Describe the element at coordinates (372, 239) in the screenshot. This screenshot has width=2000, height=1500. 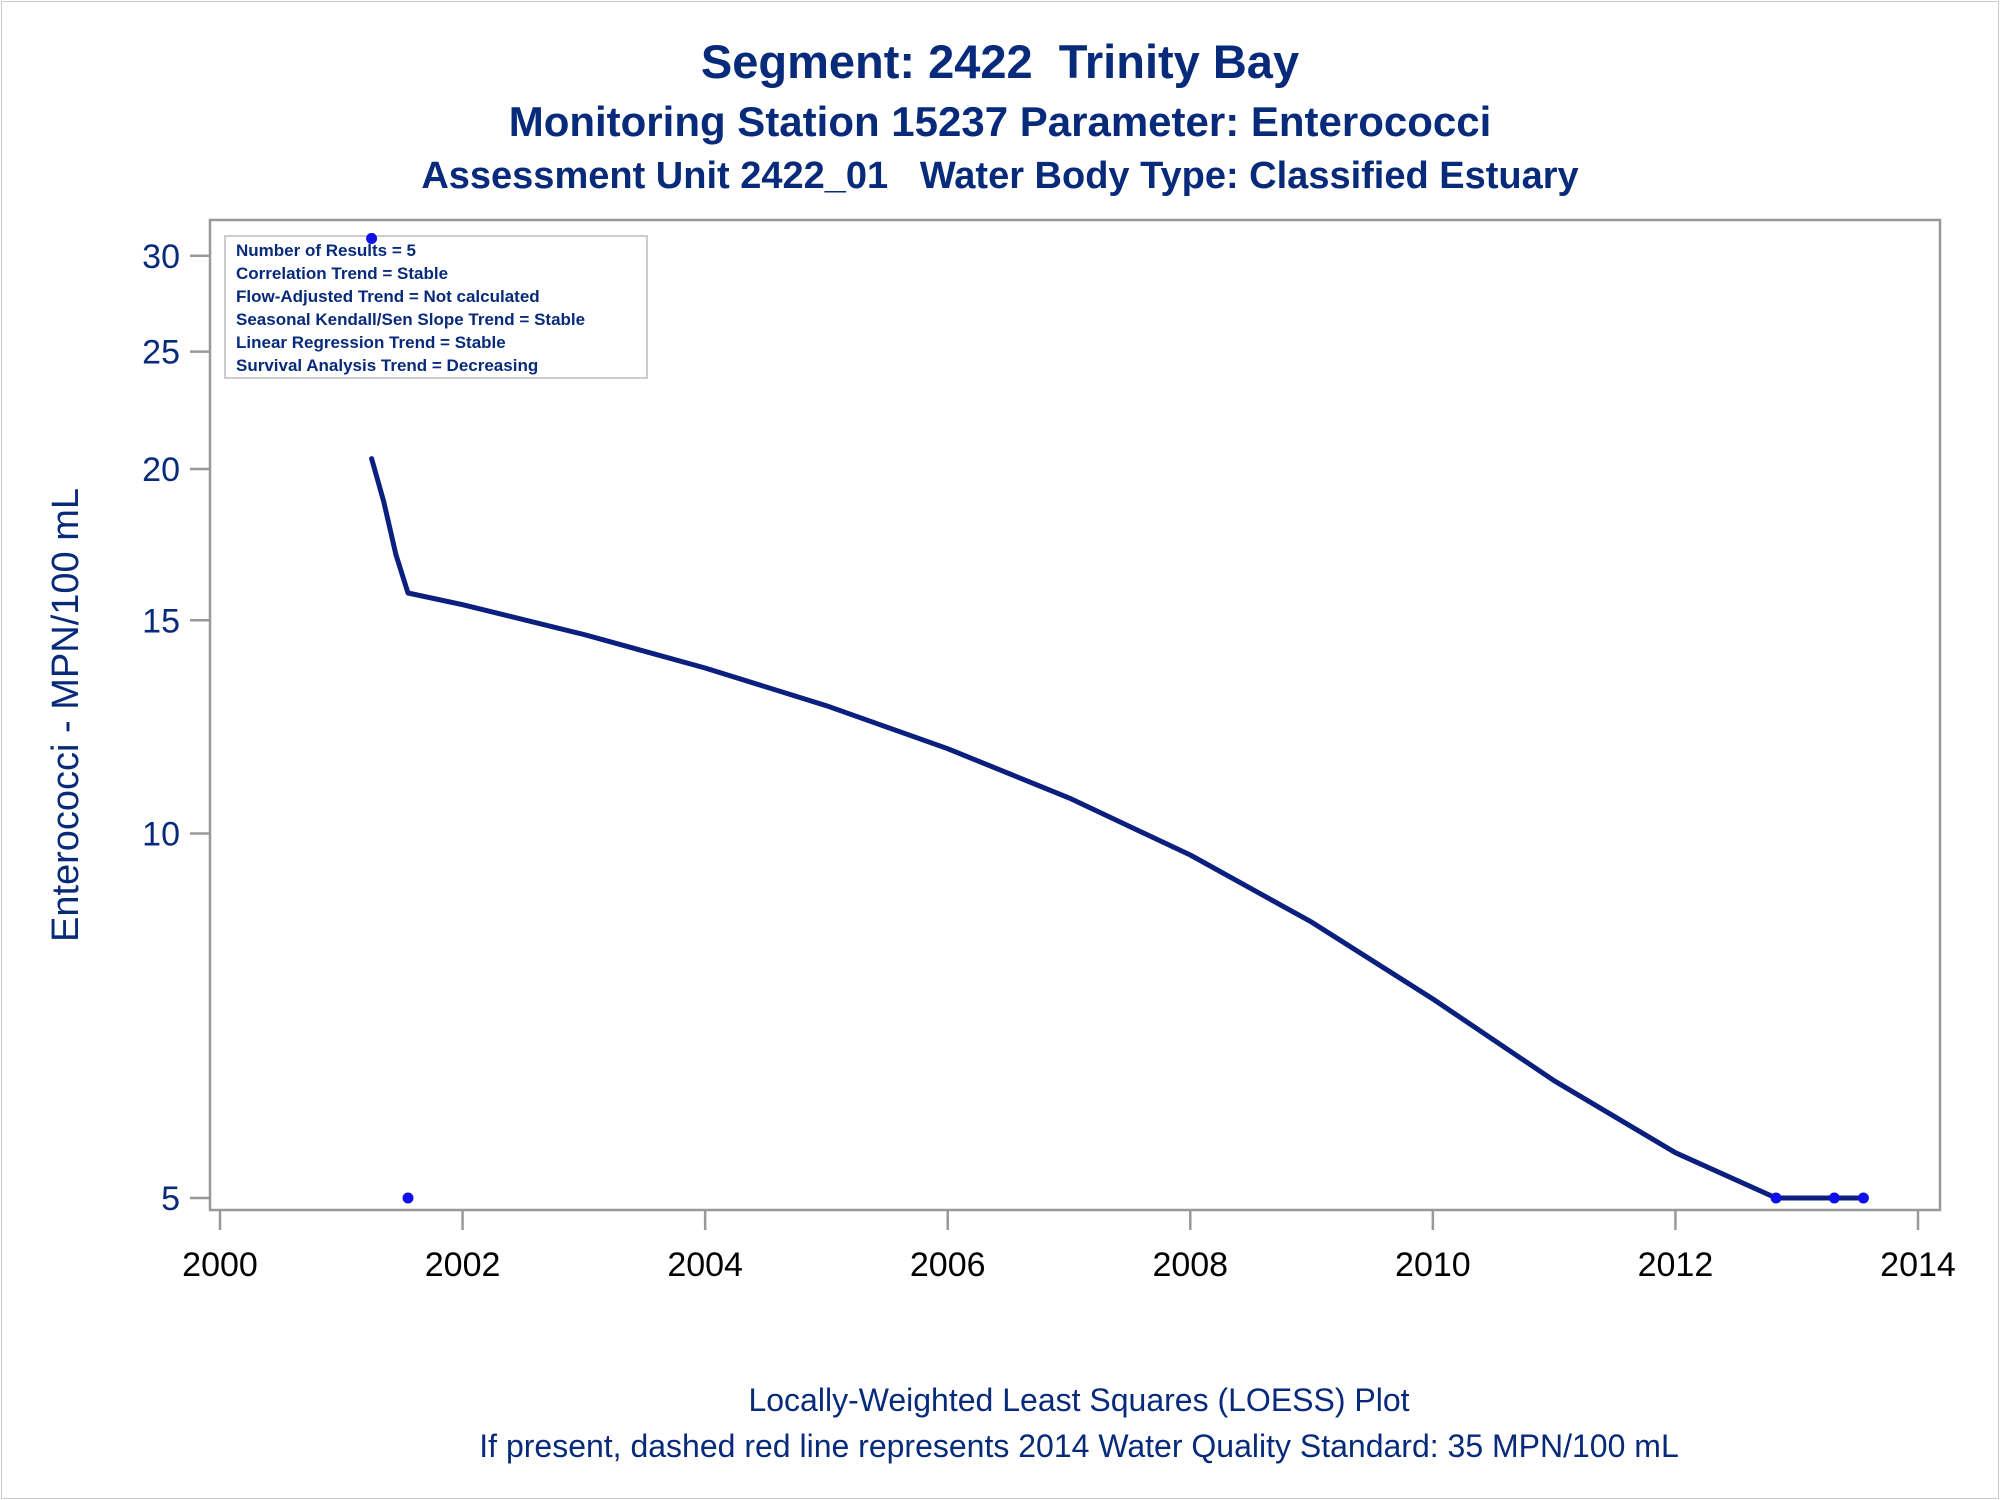
I see `observation-point-overlay` at that location.